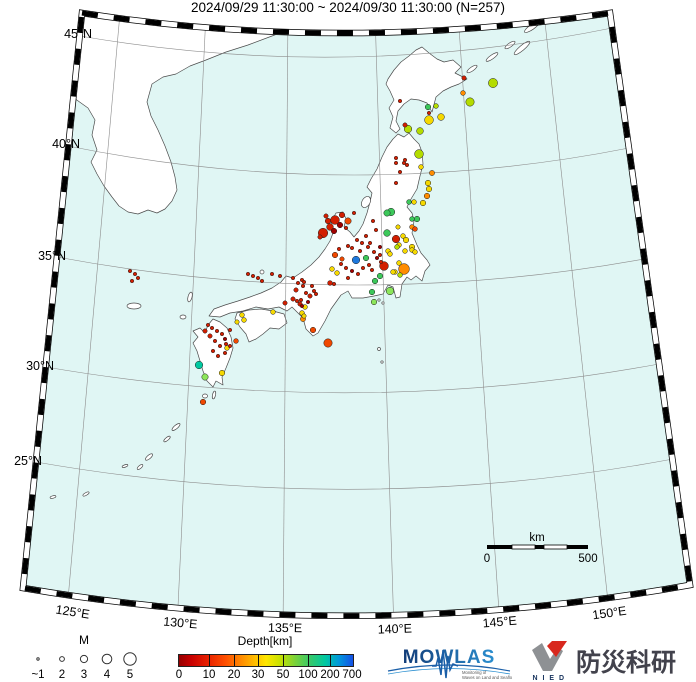 This screenshot has height=682, width=696. Describe the element at coordinates (354, 474) in the screenshot. I see `parallel-25n` at that location.